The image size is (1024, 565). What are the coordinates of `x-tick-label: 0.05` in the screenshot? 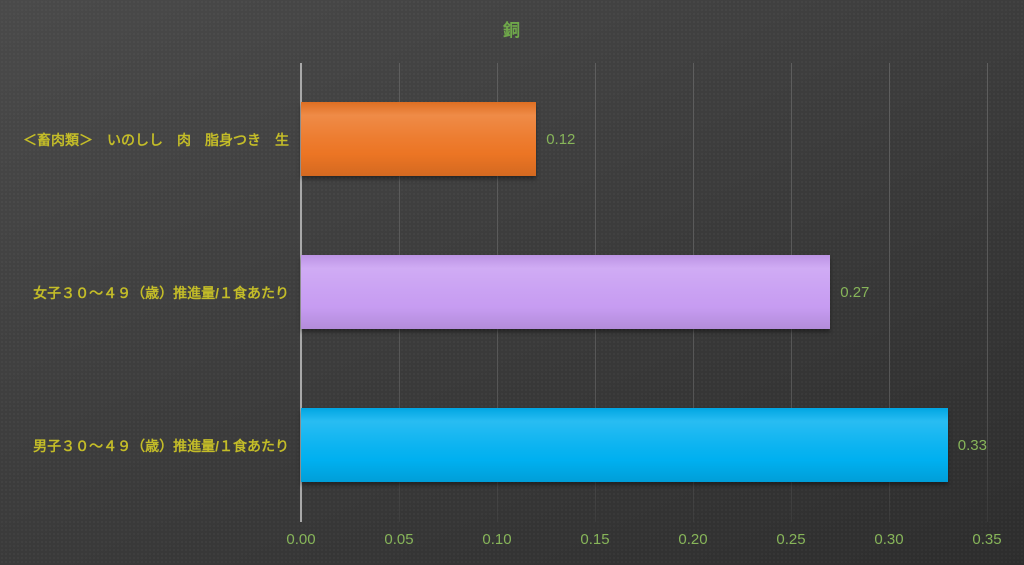 It's located at (399, 539).